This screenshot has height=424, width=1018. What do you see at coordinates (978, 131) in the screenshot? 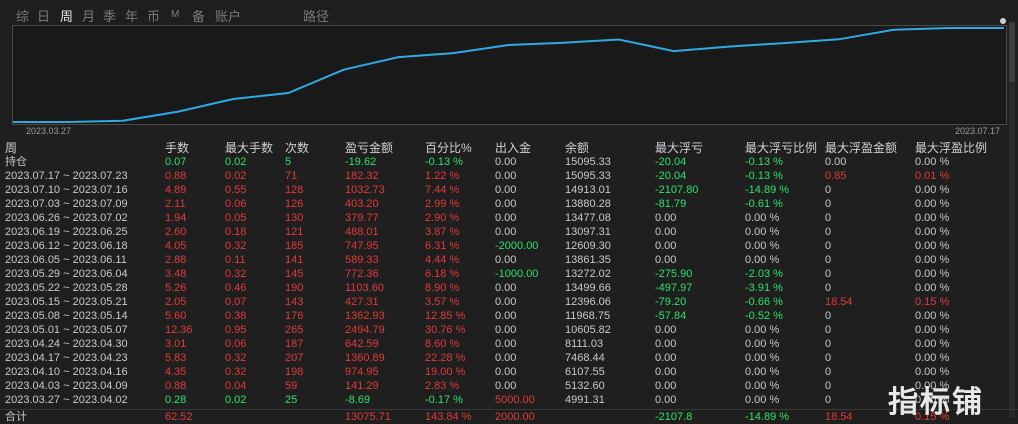
I see `chart-end-date: 2023.07.17` at bounding box center [978, 131].